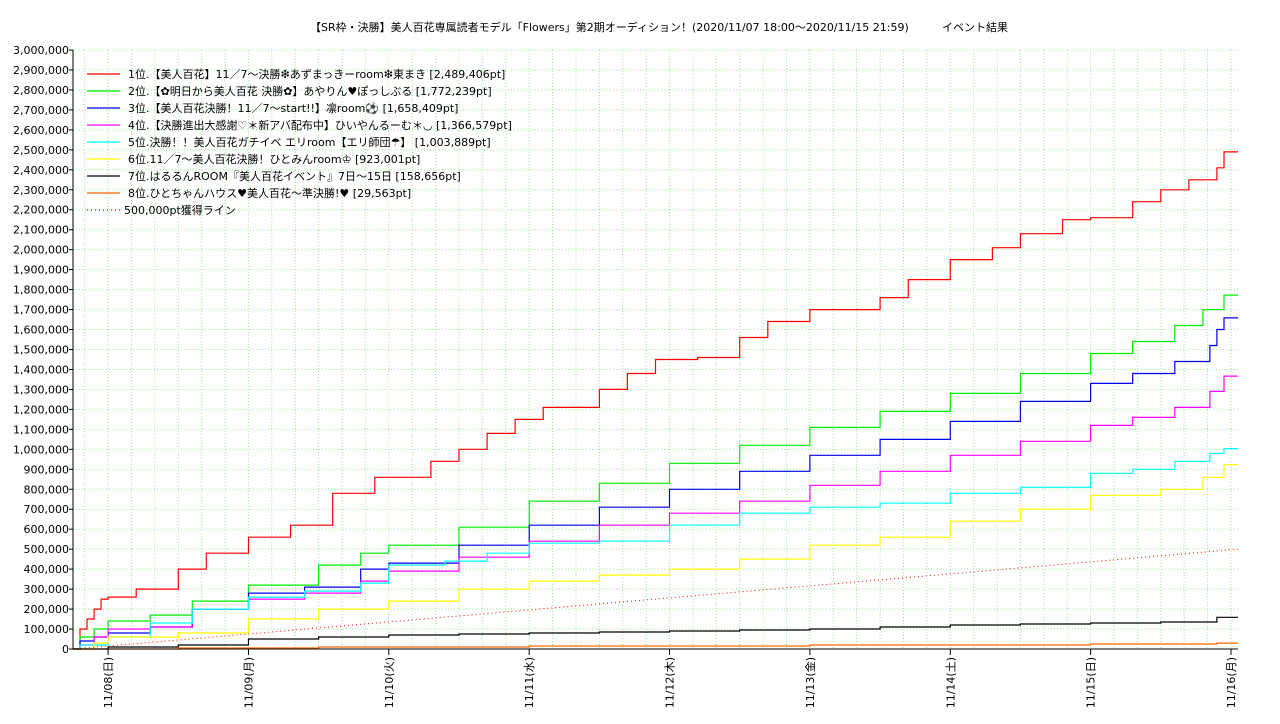 This screenshot has height=724, width=1280. Describe the element at coordinates (670, 682) in the screenshot. I see `x-tick-label: 11/12(木)` at that location.